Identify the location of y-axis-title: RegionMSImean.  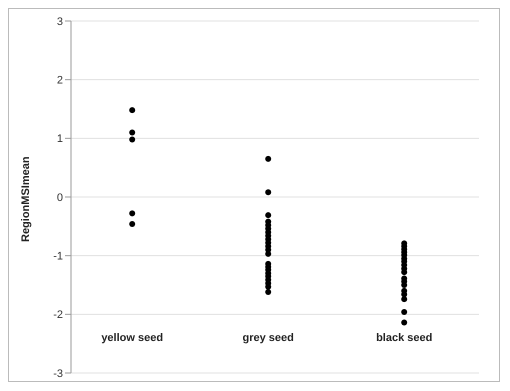
(26, 199).